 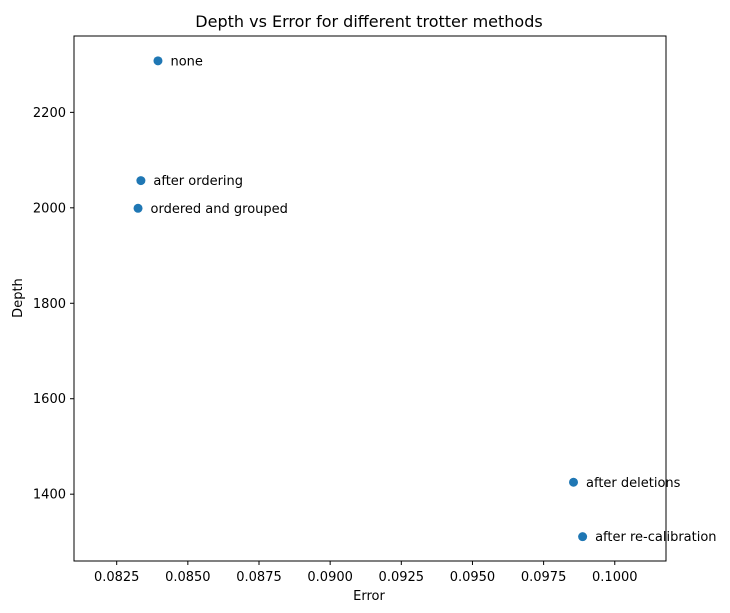 What do you see at coordinates (49, 208) in the screenshot?
I see `y-tick-label: 2000` at bounding box center [49, 208].